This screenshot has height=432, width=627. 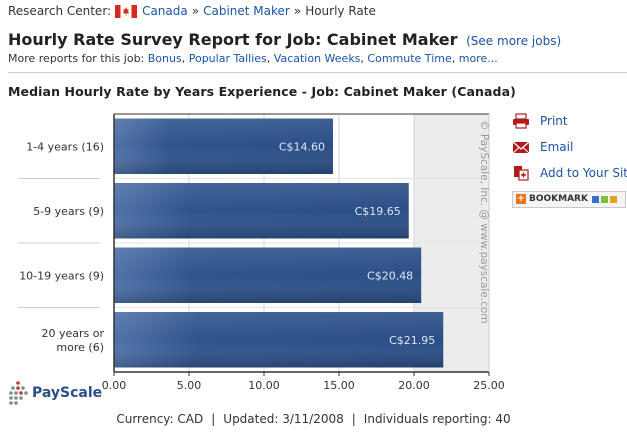 What do you see at coordinates (61, 275) in the screenshot?
I see `category-label: 10-19 years (9)` at bounding box center [61, 275].